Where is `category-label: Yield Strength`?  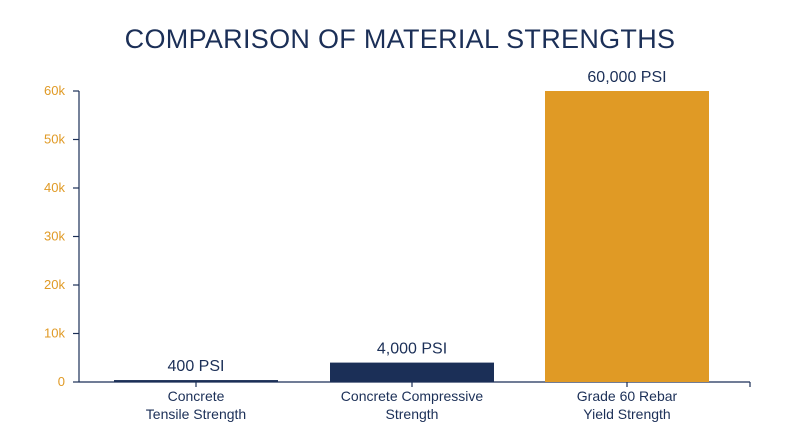
category-label: Yield Strength is located at coordinates (626, 414).